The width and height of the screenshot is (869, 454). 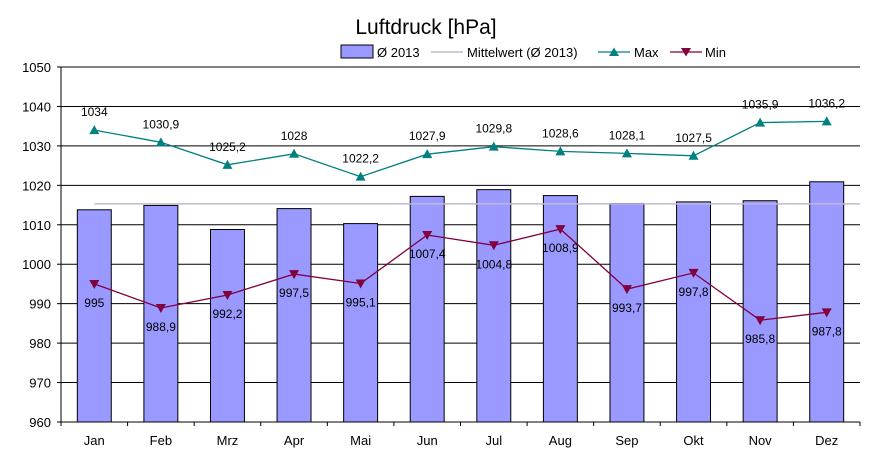 I want to click on max-data-label: 1028,1, so click(x=627, y=135).